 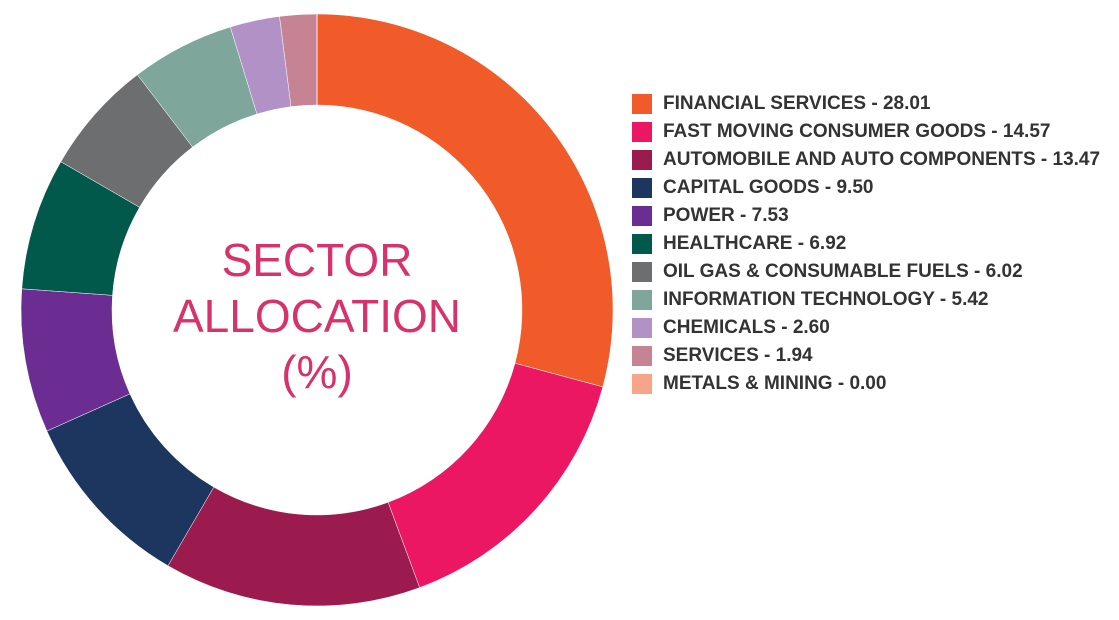 I want to click on legend-label: SERVICES - 1.94, so click(x=738, y=355).